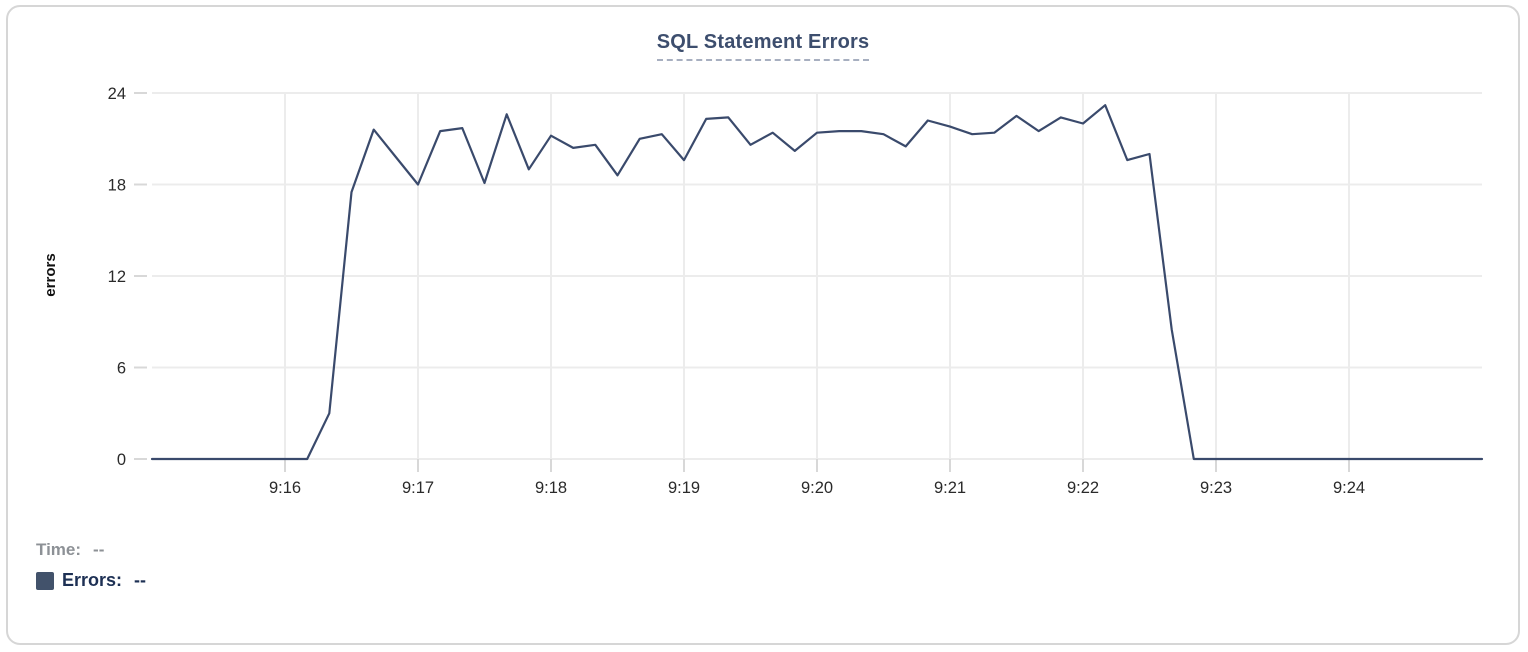 The height and width of the screenshot is (652, 1528). Describe the element at coordinates (817, 488) in the screenshot. I see `x-tick-label: 9:20` at that location.